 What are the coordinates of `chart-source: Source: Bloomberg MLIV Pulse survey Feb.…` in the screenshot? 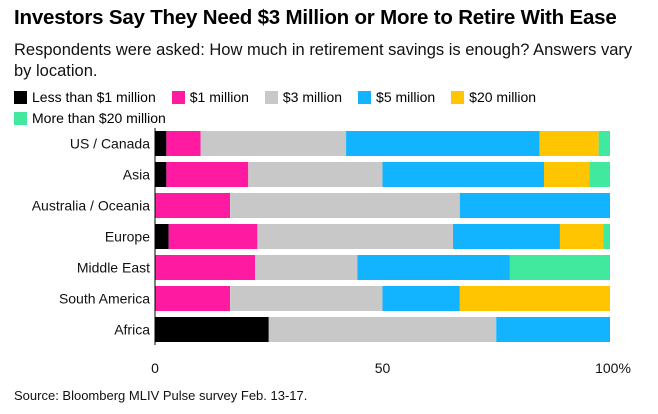 It's located at (161, 395).